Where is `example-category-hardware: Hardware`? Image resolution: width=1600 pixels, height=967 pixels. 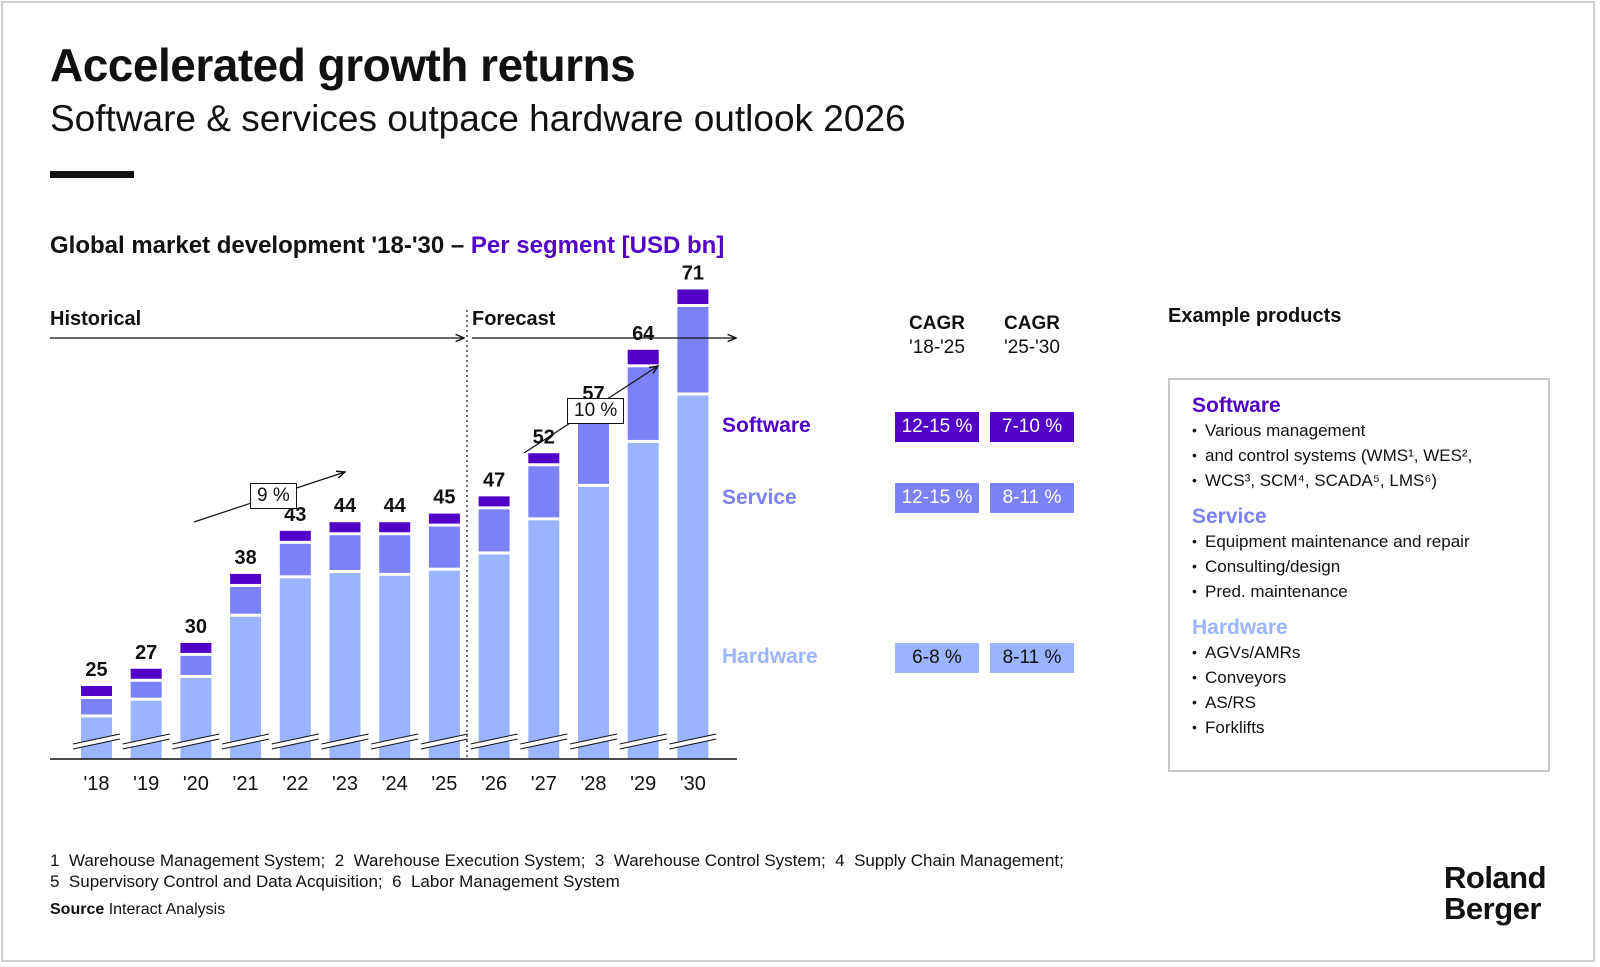 example-category-hardware: Hardware is located at coordinates (1240, 627).